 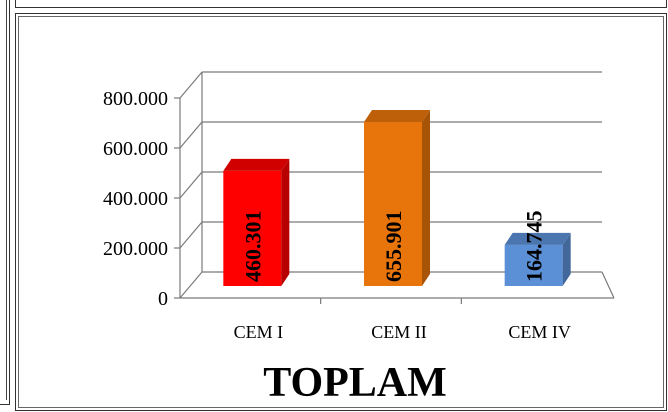 I want to click on chart-title: TOPLAM, so click(x=355, y=383).